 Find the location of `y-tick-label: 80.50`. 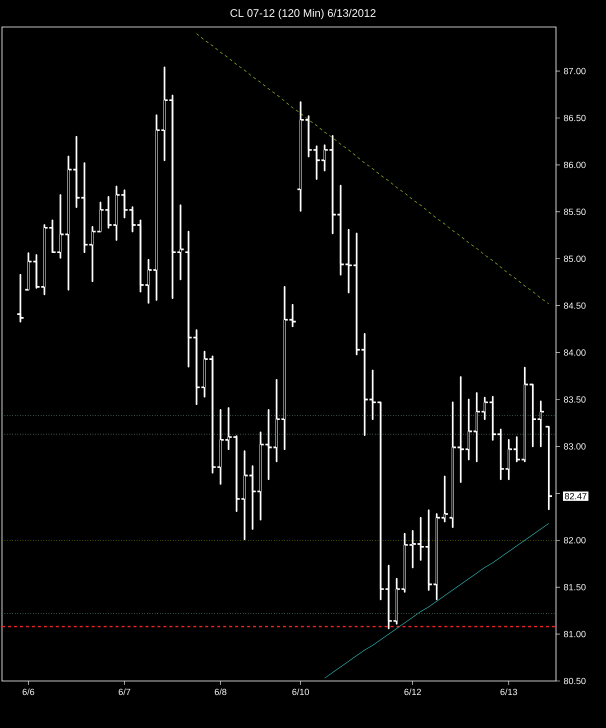

y-tick-label: 80.50 is located at coordinates (575, 681).